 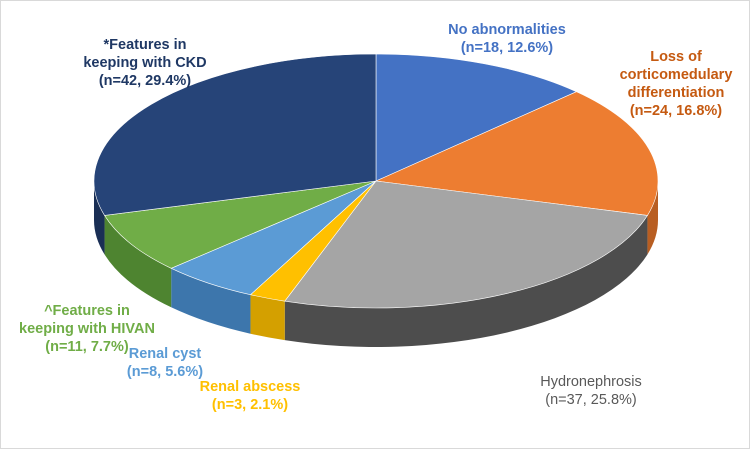 What do you see at coordinates (676, 111) in the screenshot?
I see `data-label-line: (n=24, 16.8%)` at bounding box center [676, 111].